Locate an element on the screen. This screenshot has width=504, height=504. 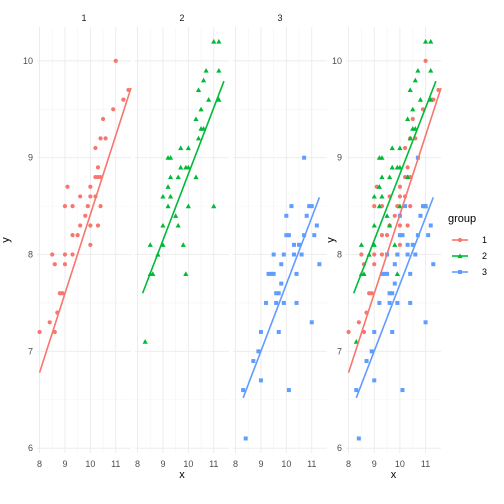
legend: group 1 2 3 is located at coordinates (467, 245).